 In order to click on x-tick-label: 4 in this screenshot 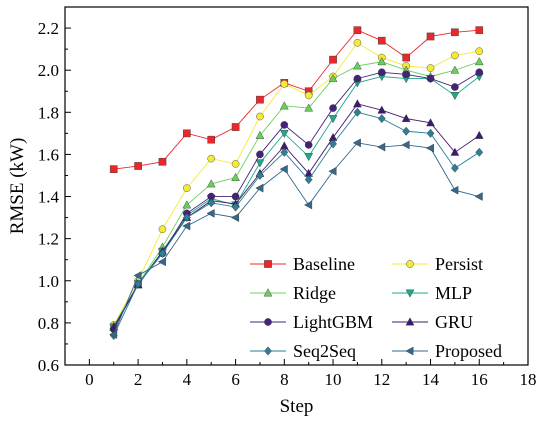, I will do `click(187, 379)`.